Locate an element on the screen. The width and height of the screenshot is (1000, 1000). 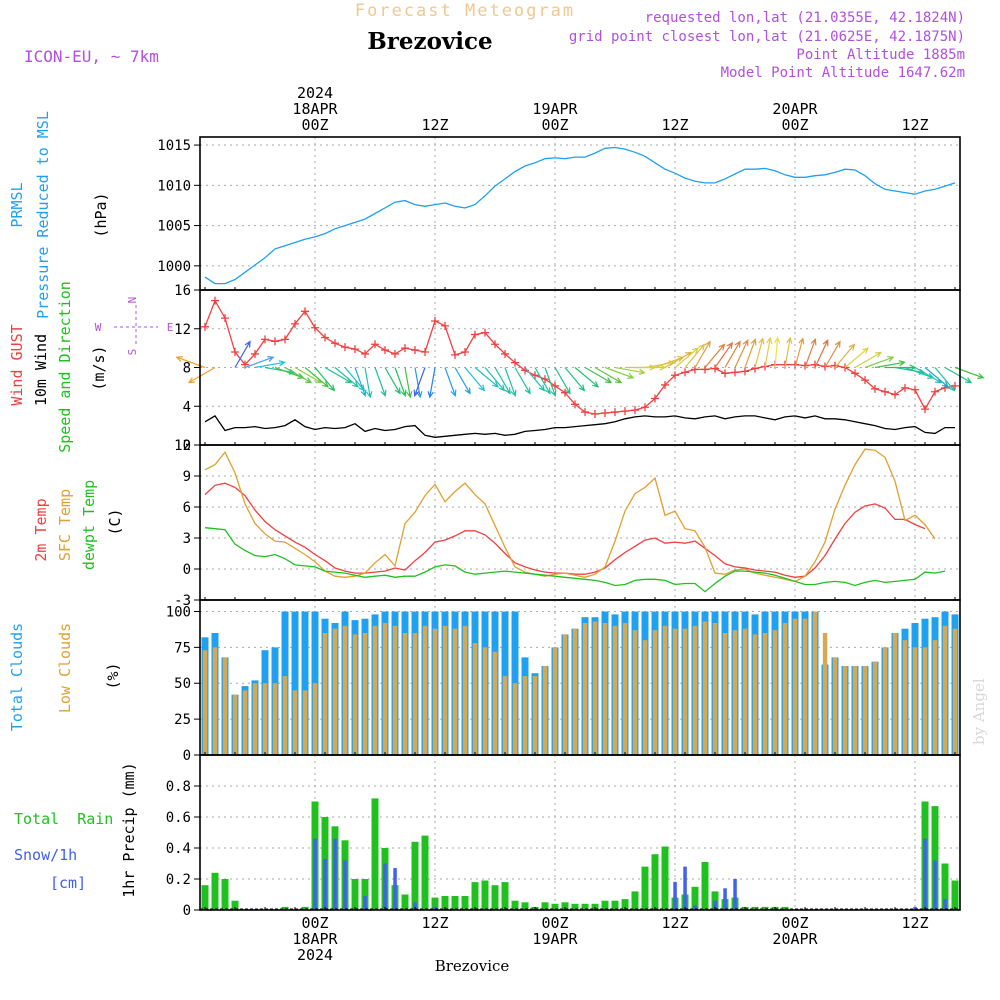
y-tick-label: 16 is located at coordinates (182, 291).